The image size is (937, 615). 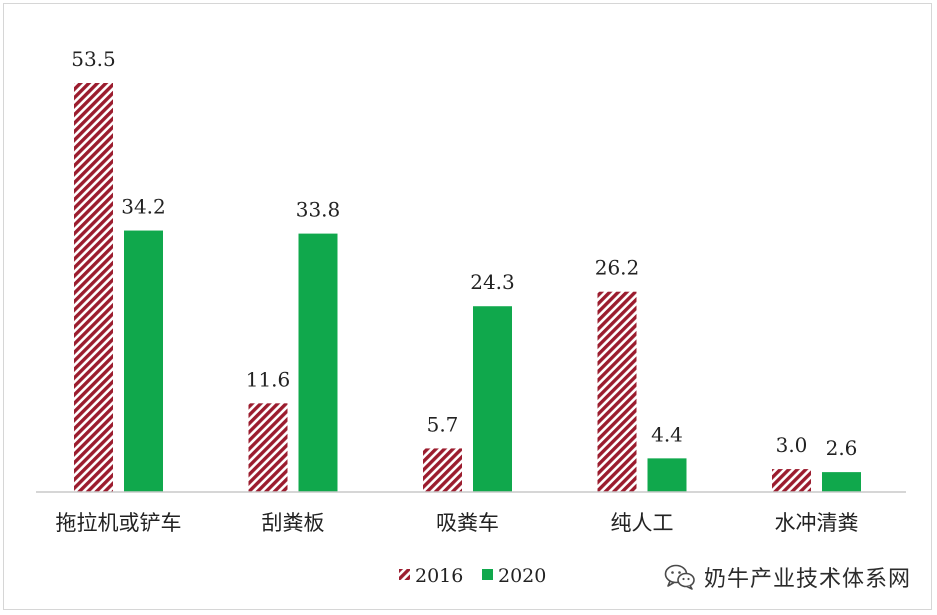 I want to click on legend-swatch-2016, so click(x=404, y=574).